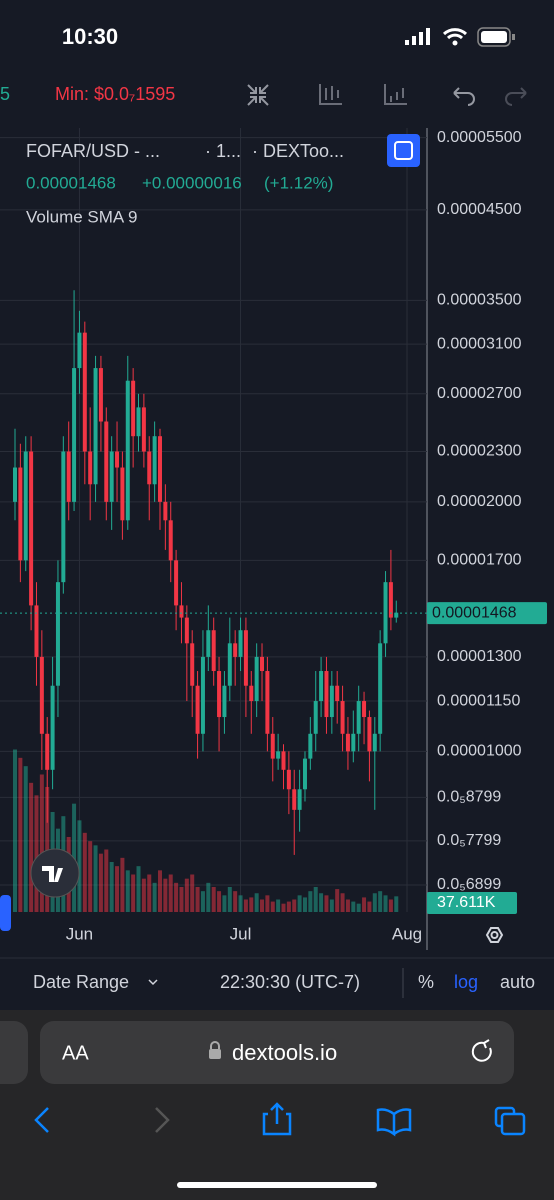  What do you see at coordinates (403, 150) in the screenshot?
I see `fullscreen-button` at bounding box center [403, 150].